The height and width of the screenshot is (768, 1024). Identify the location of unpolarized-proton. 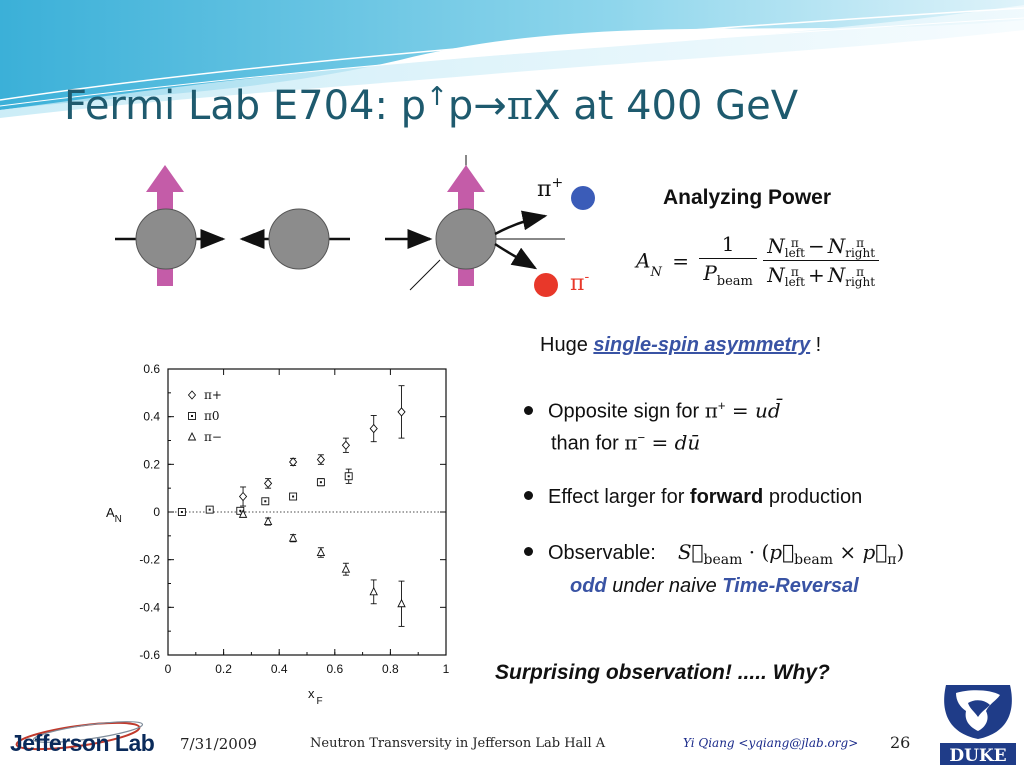
(294, 239).